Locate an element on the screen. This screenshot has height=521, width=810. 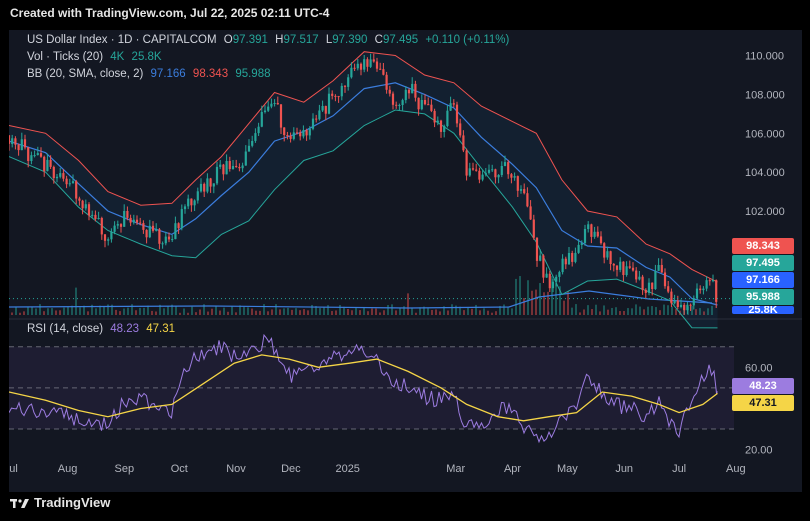
time-tick-label: Jun is located at coordinates (624, 469).